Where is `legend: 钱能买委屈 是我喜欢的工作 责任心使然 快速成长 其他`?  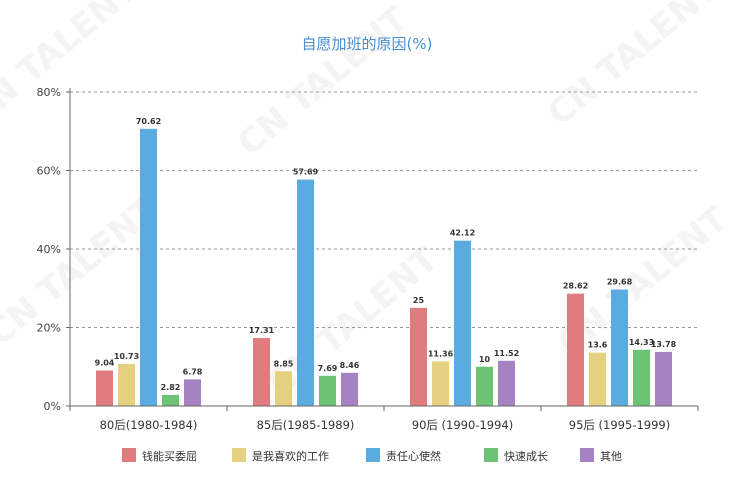 legend: 钱能买委屈 是我喜欢的工作 责任心使然 快速成长 其他 is located at coordinates (372, 455).